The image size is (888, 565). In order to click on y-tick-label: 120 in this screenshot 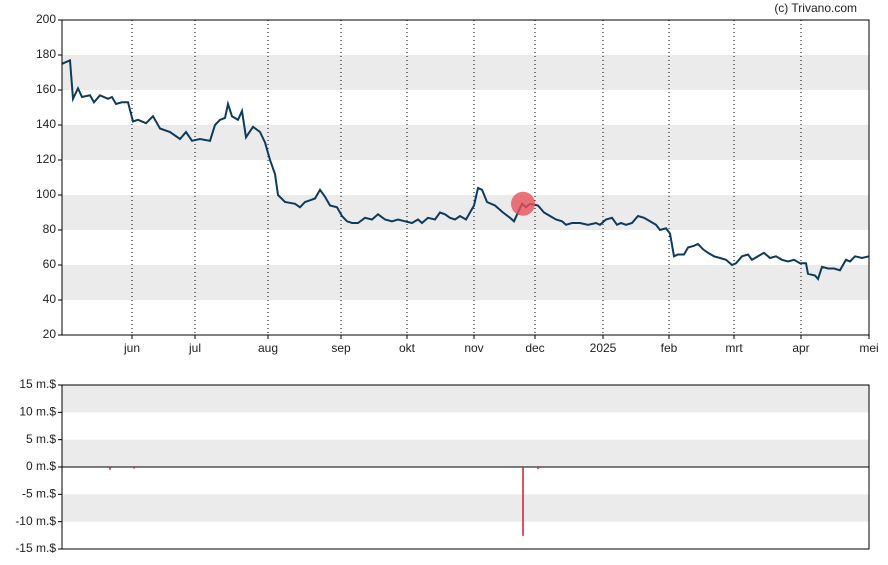, I will do `click(46, 159)`.